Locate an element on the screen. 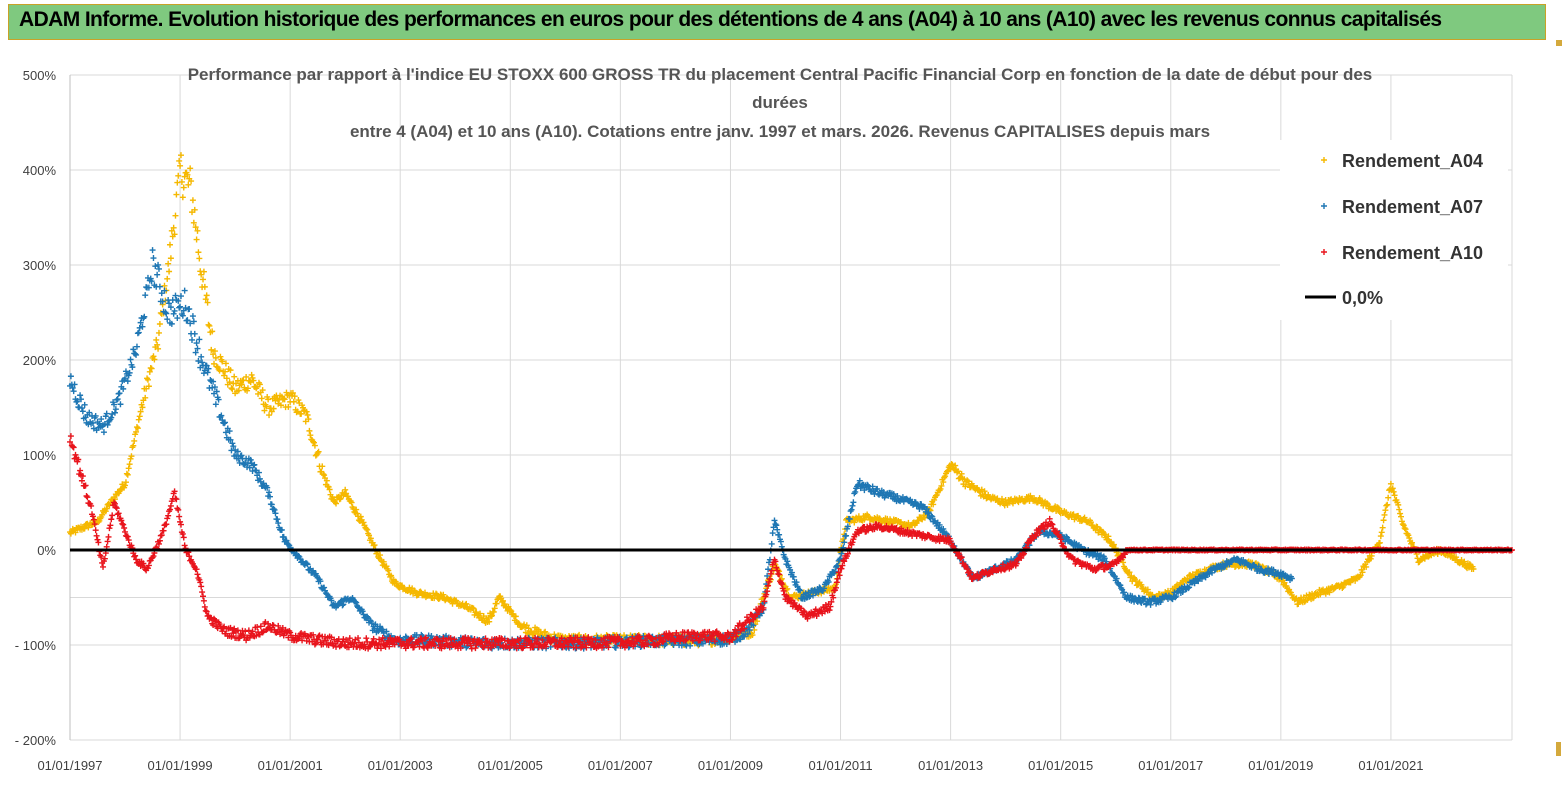  legend-label-zero: 0,0% is located at coordinates (1362, 298).